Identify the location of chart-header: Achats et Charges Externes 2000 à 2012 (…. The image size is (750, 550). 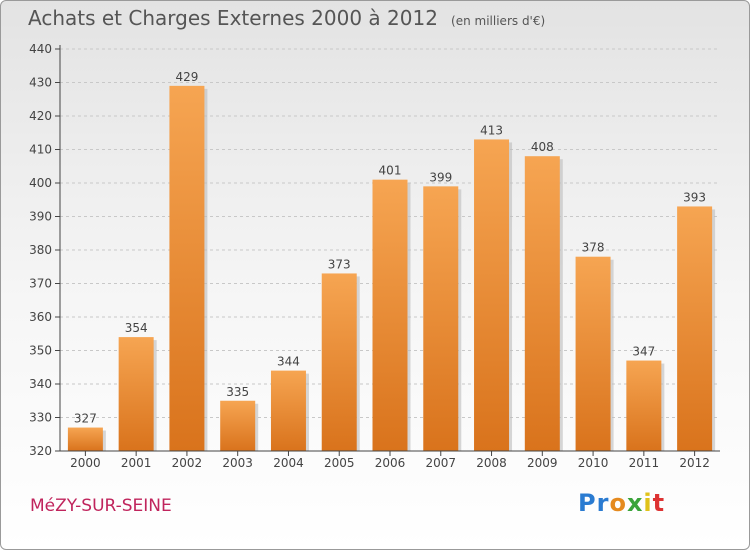
(286, 18).